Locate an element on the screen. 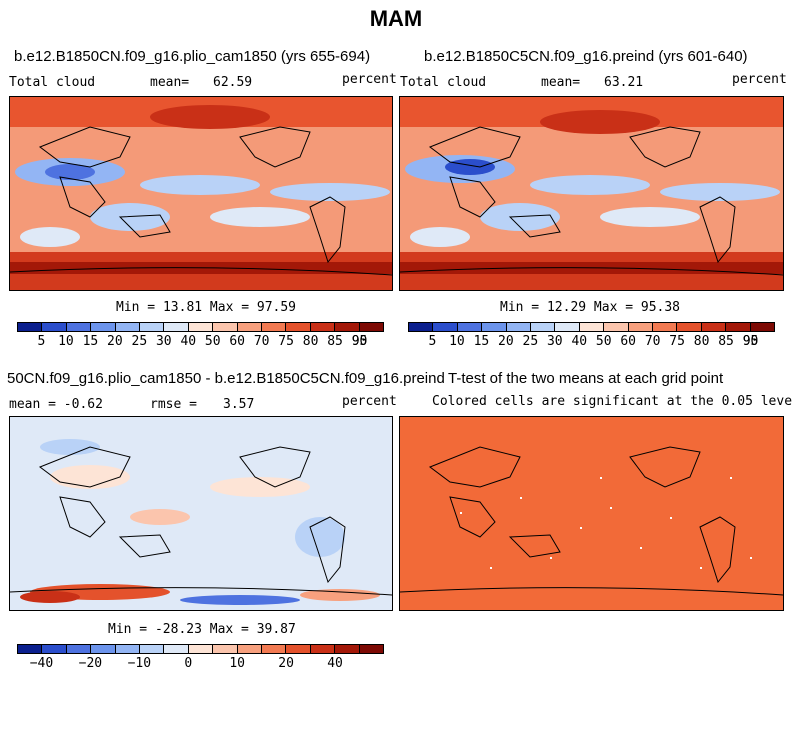 Image resolution: width=792 pixels, height=733 pixels. panel3-min-max: Min = -28.23 Max = 39.87 is located at coordinates (202, 629).